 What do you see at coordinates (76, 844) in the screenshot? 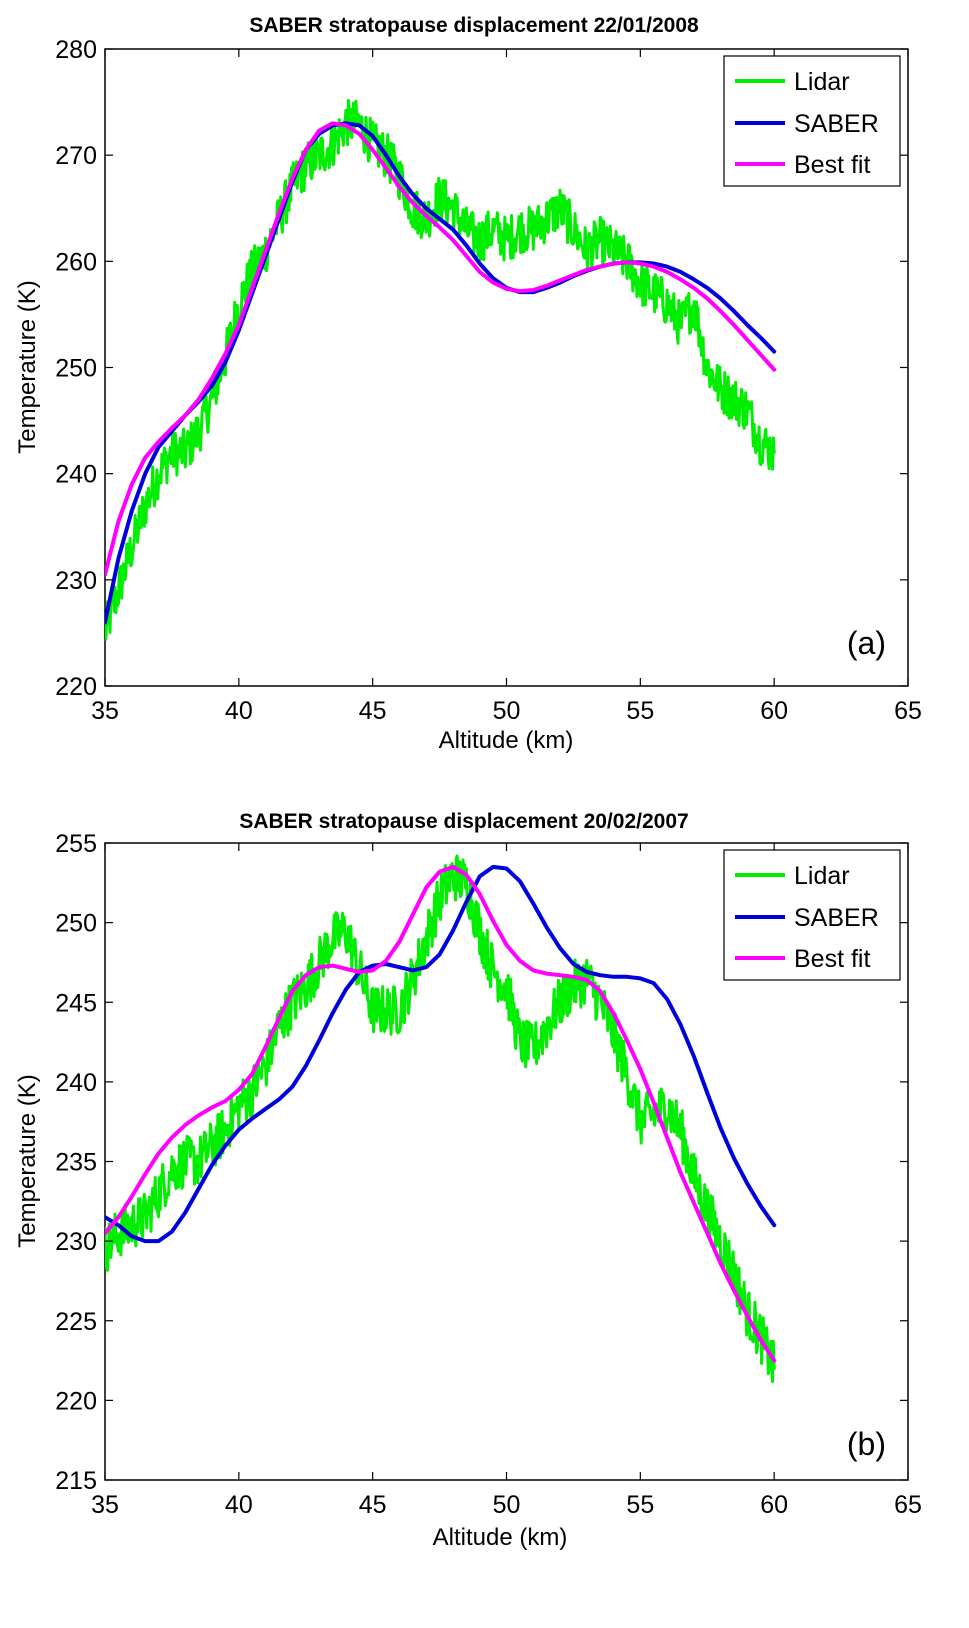
I see `y-tick-label: 255` at bounding box center [76, 844].